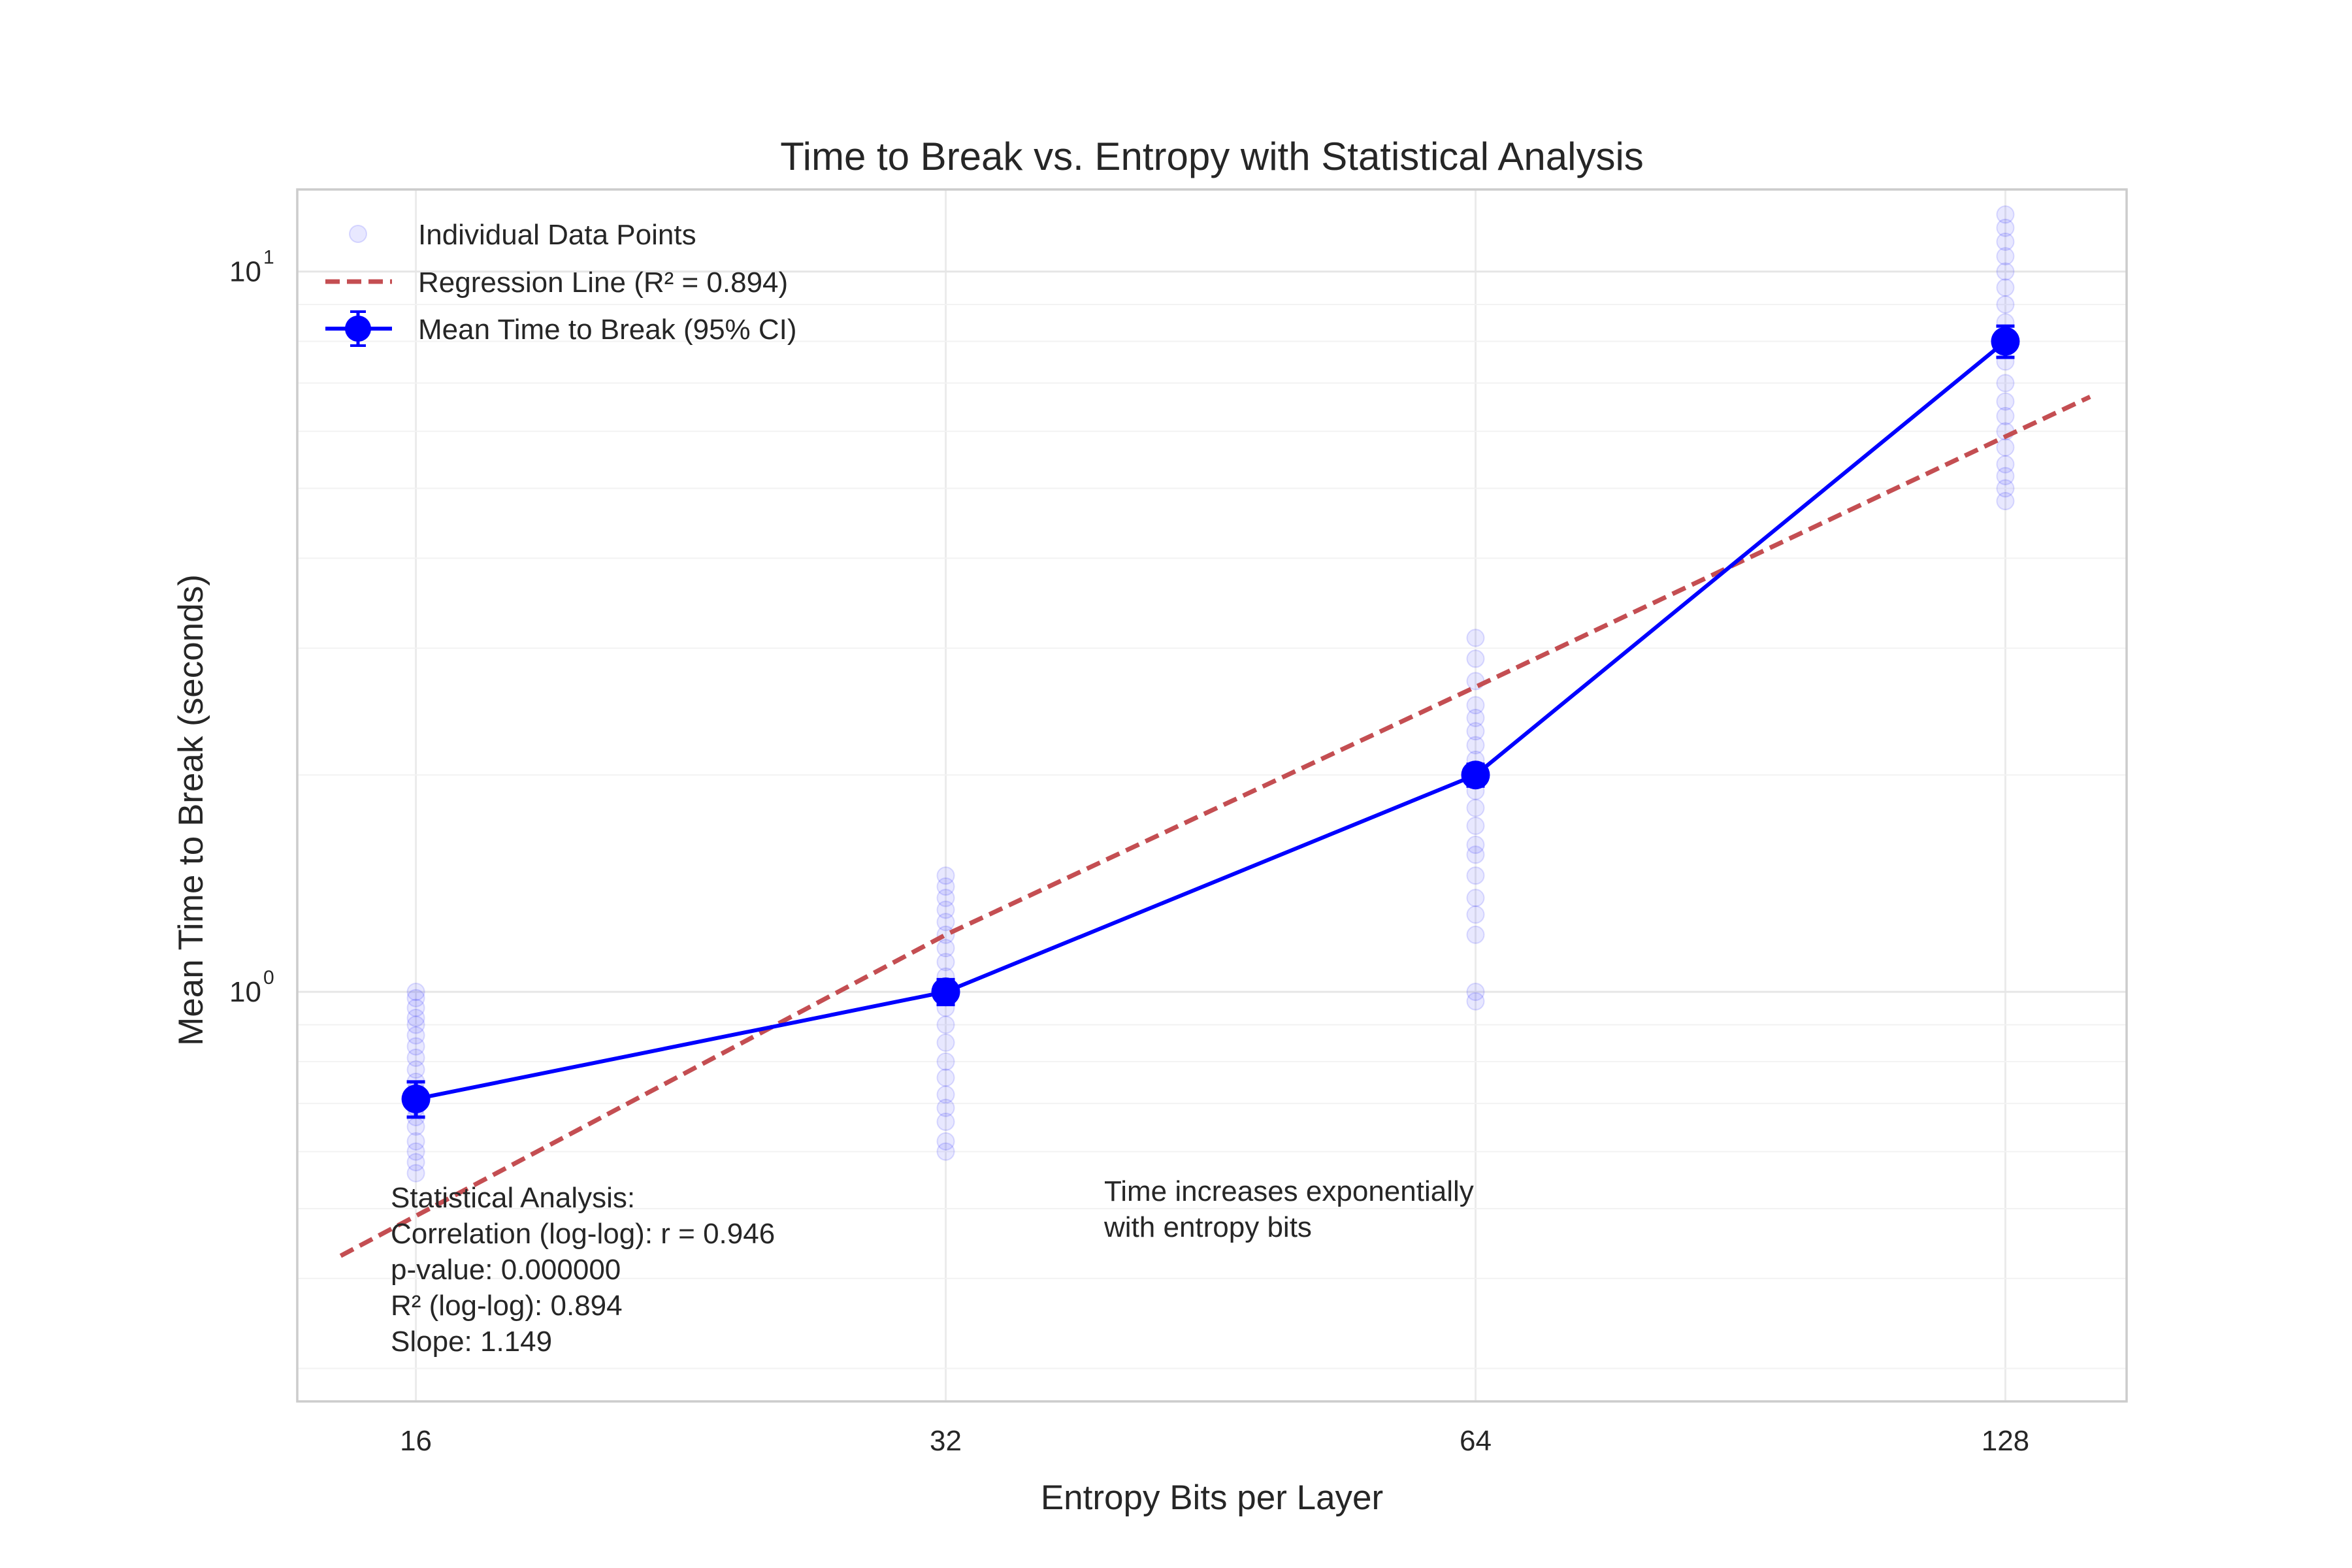 The height and width of the screenshot is (1568, 2352). What do you see at coordinates (2005, 1441) in the screenshot?
I see `x-tick-label: 128` at bounding box center [2005, 1441].